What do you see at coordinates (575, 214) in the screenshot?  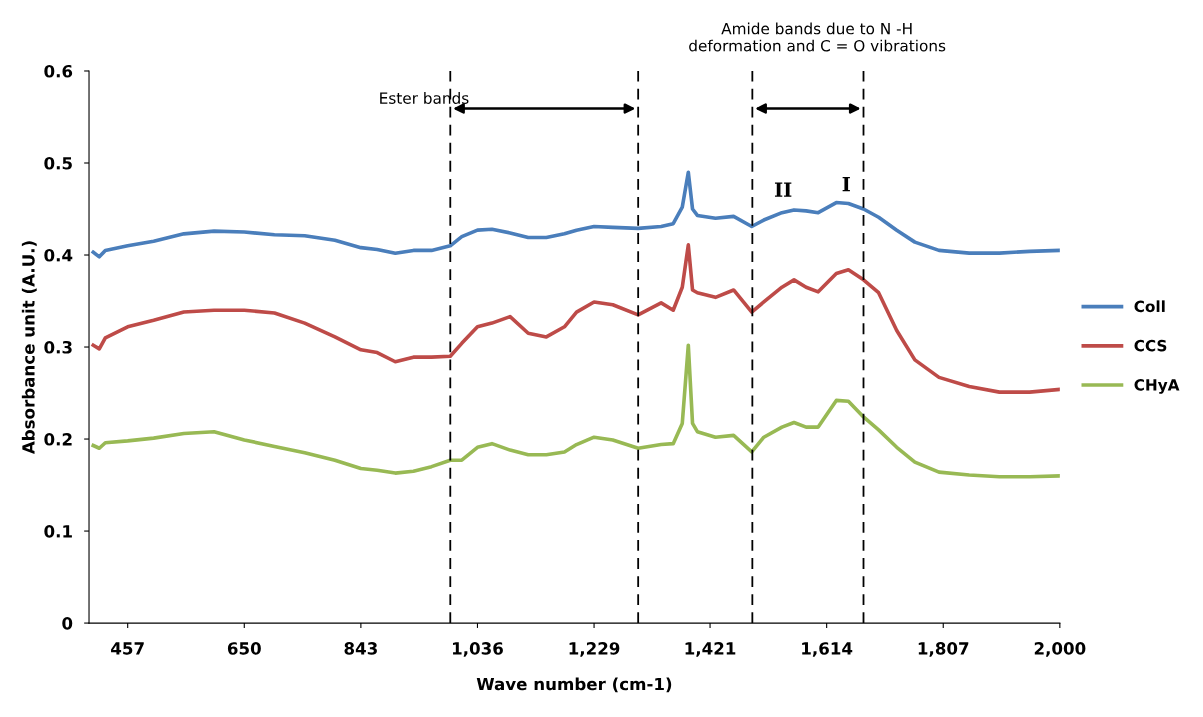 I see `line-series` at bounding box center [575, 214].